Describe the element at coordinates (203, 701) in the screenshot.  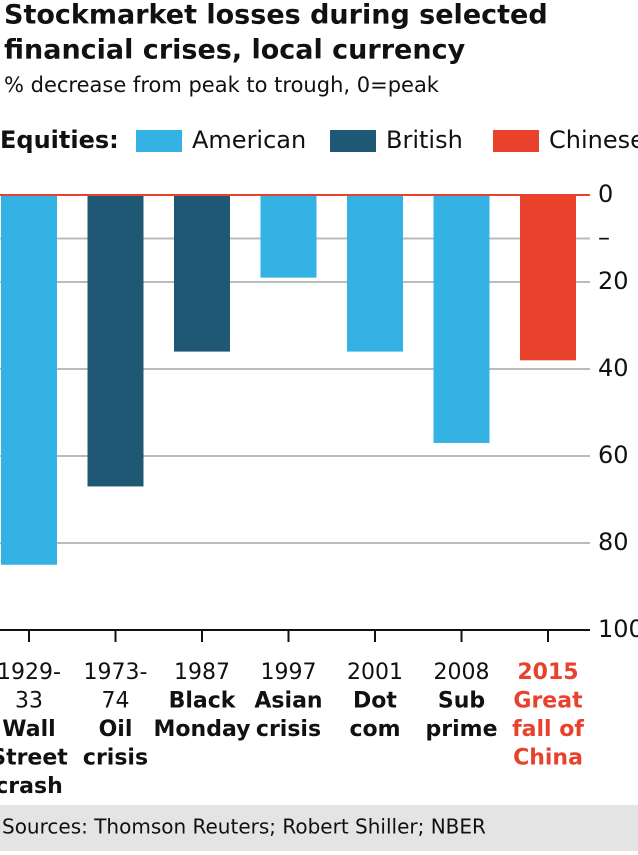
I see `x-tick-label: Black` at that location.